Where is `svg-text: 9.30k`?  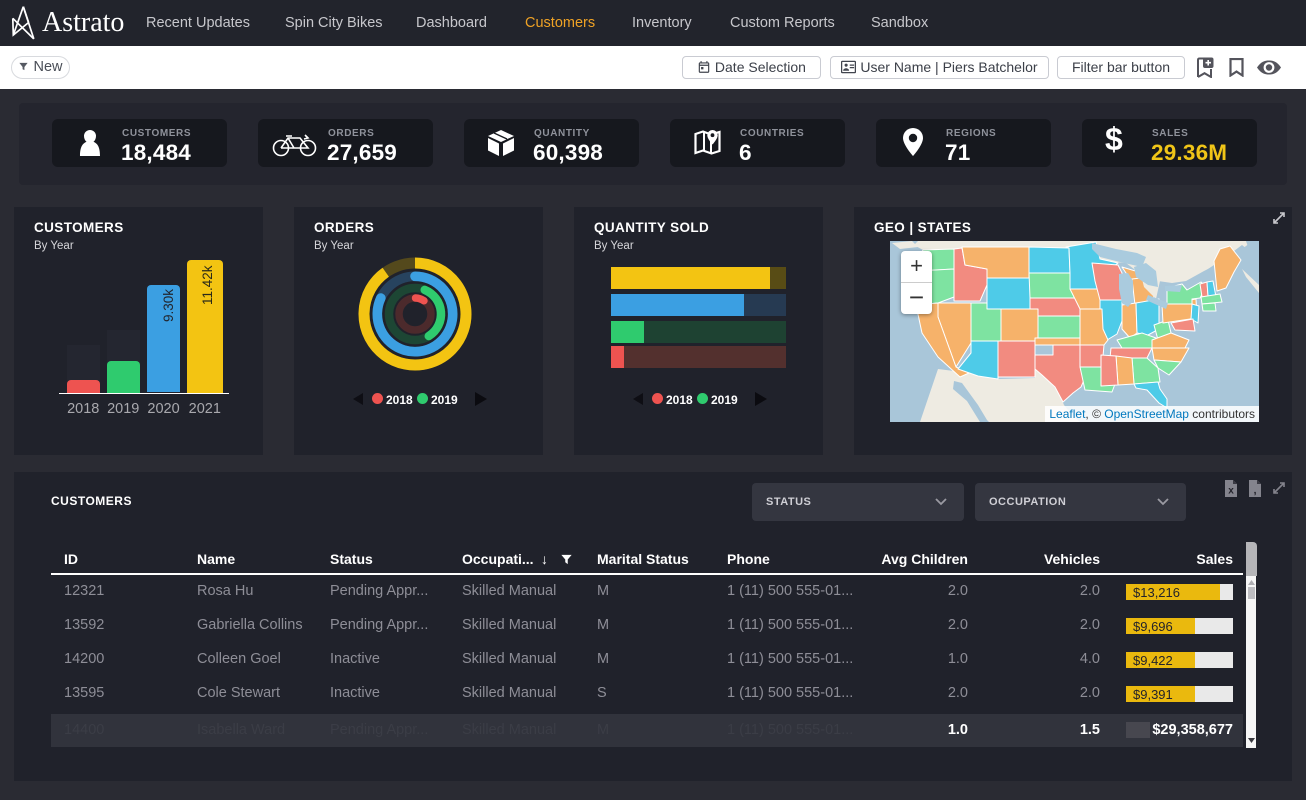 svg-text: 9.30k is located at coordinates (168, 305).